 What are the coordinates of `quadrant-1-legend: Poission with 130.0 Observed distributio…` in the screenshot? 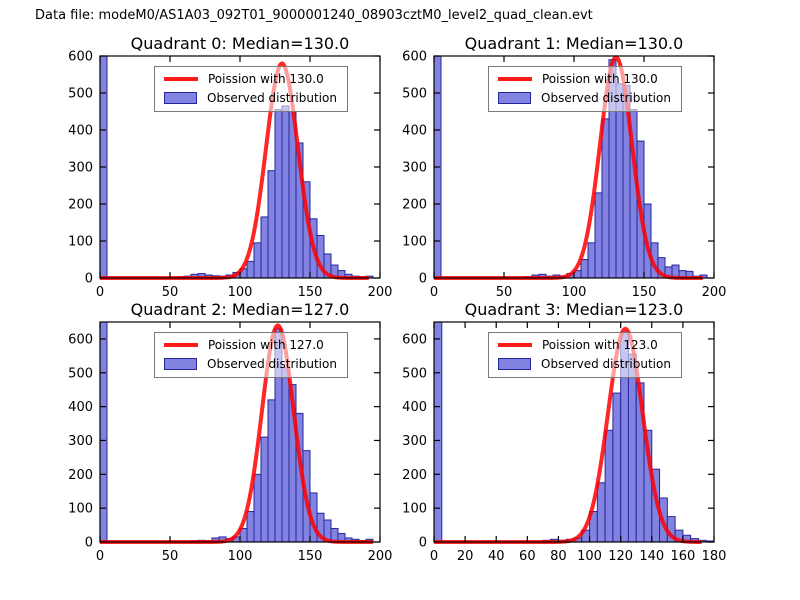 It's located at (585, 89).